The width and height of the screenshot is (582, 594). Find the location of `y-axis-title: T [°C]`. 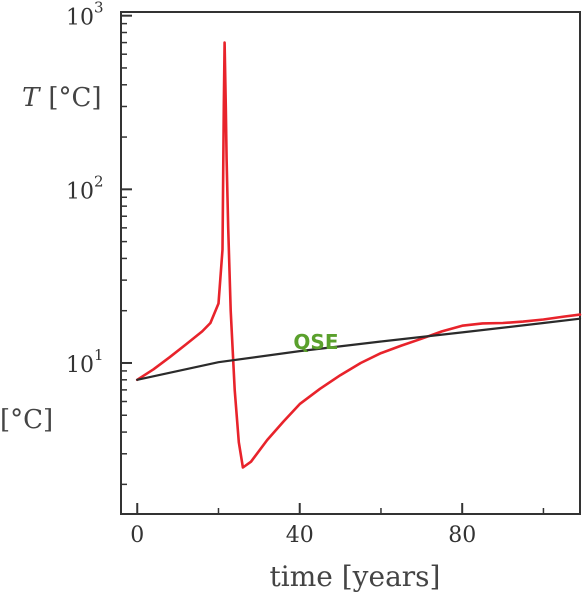

y-axis-title: T [°C] is located at coordinates (62, 98).